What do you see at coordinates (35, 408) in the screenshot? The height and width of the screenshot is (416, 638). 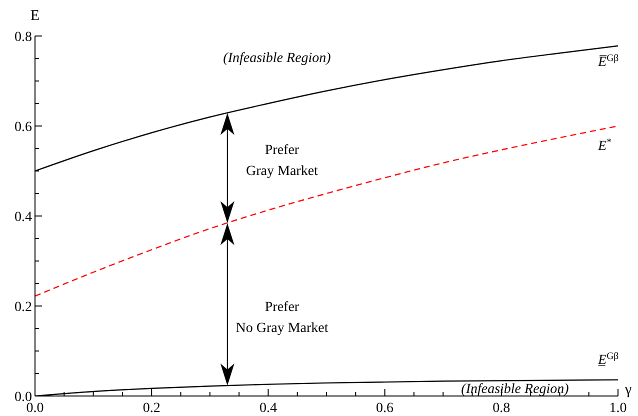 I see `x-tick-label: 0.0` at bounding box center [35, 408].